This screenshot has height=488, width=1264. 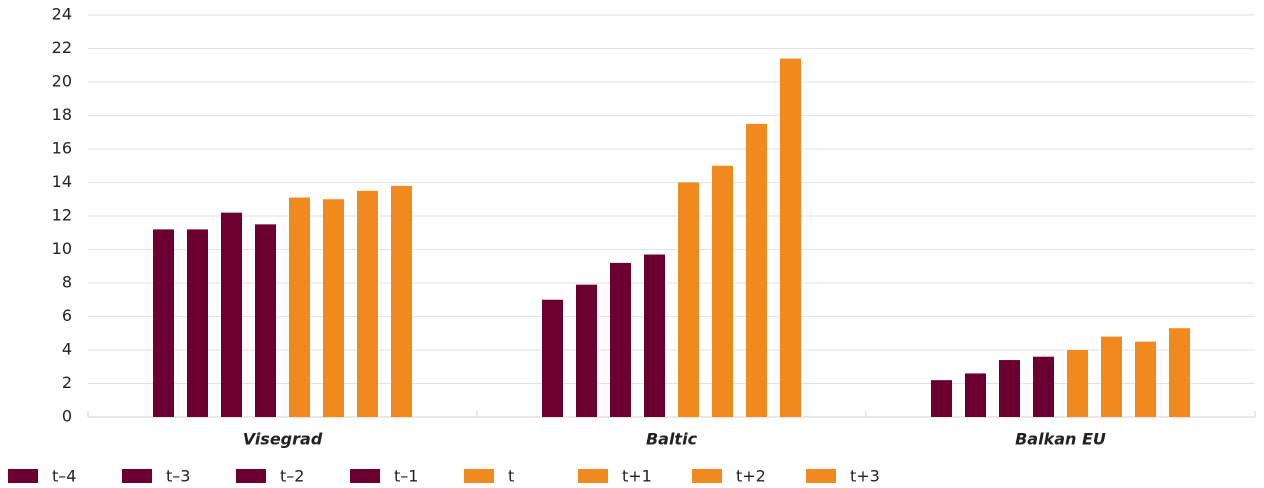 I want to click on y-tick-label: 14, so click(x=62, y=181).